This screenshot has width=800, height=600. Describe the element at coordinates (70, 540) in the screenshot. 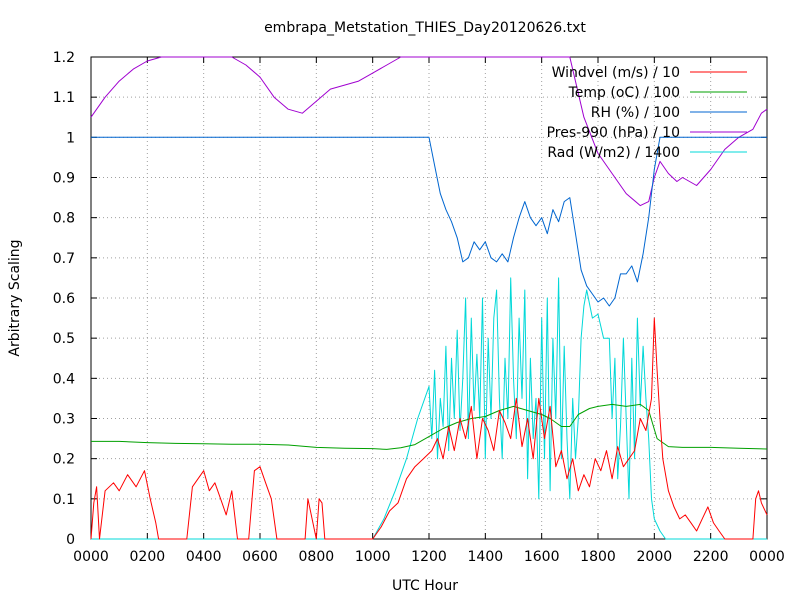

I see `y-tick-label: 0` at that location.